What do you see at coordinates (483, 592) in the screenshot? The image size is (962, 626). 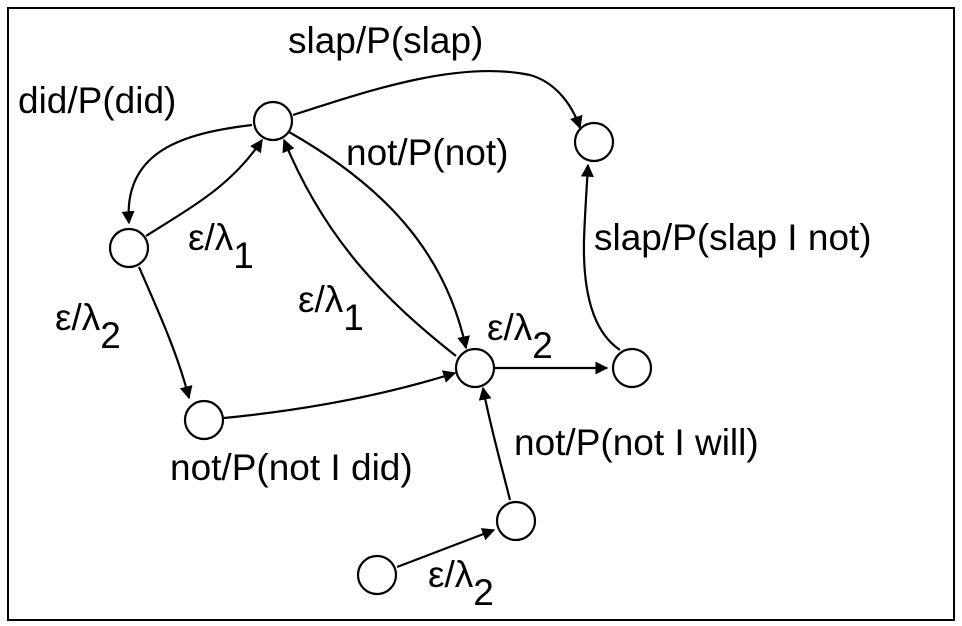 I see `label-bottom-backoff2-sub: 2` at bounding box center [483, 592].